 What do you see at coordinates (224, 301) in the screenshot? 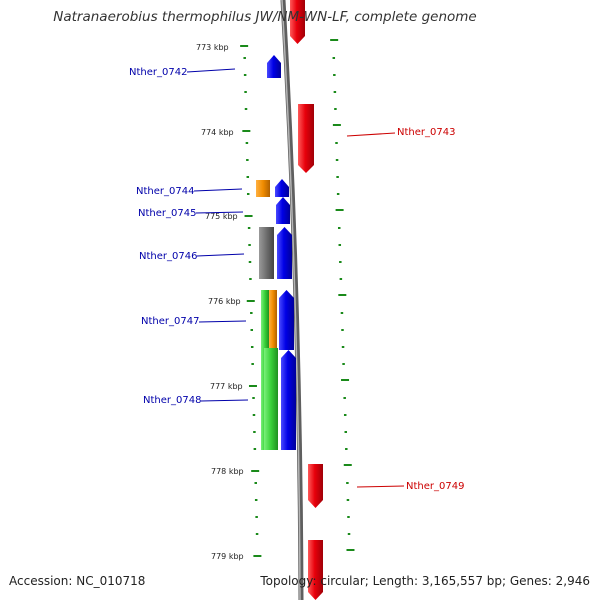
I see `kbp-label: 776 kbp` at bounding box center [224, 301].